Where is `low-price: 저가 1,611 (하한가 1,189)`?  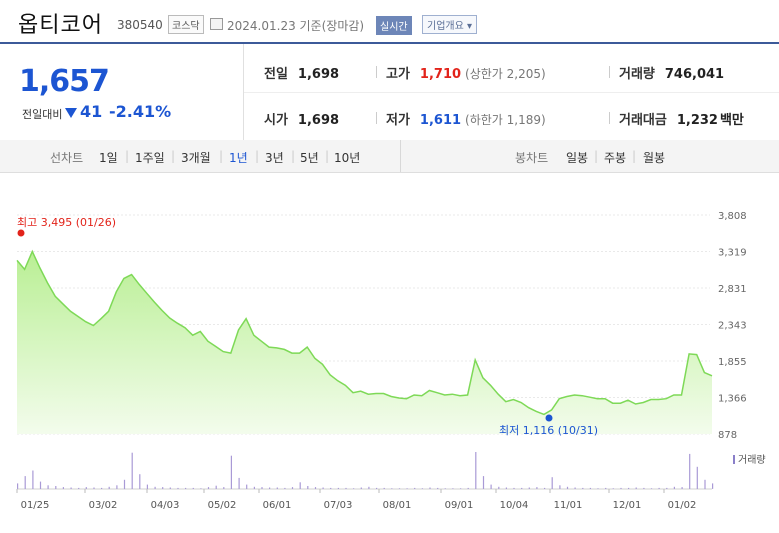 low-price: 저가 1,611 (하한가 1,189) is located at coordinates (466, 120).